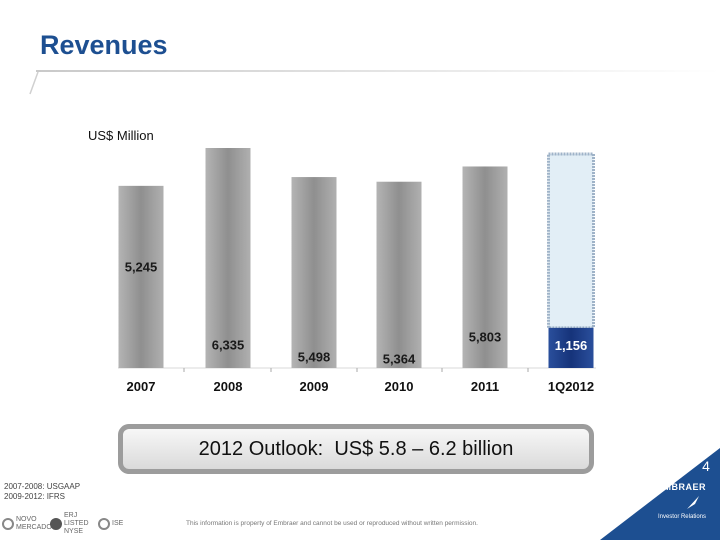 This screenshot has height=540, width=720. Describe the element at coordinates (56, 524) in the screenshot. I see `nyse-seal-icon` at that location.